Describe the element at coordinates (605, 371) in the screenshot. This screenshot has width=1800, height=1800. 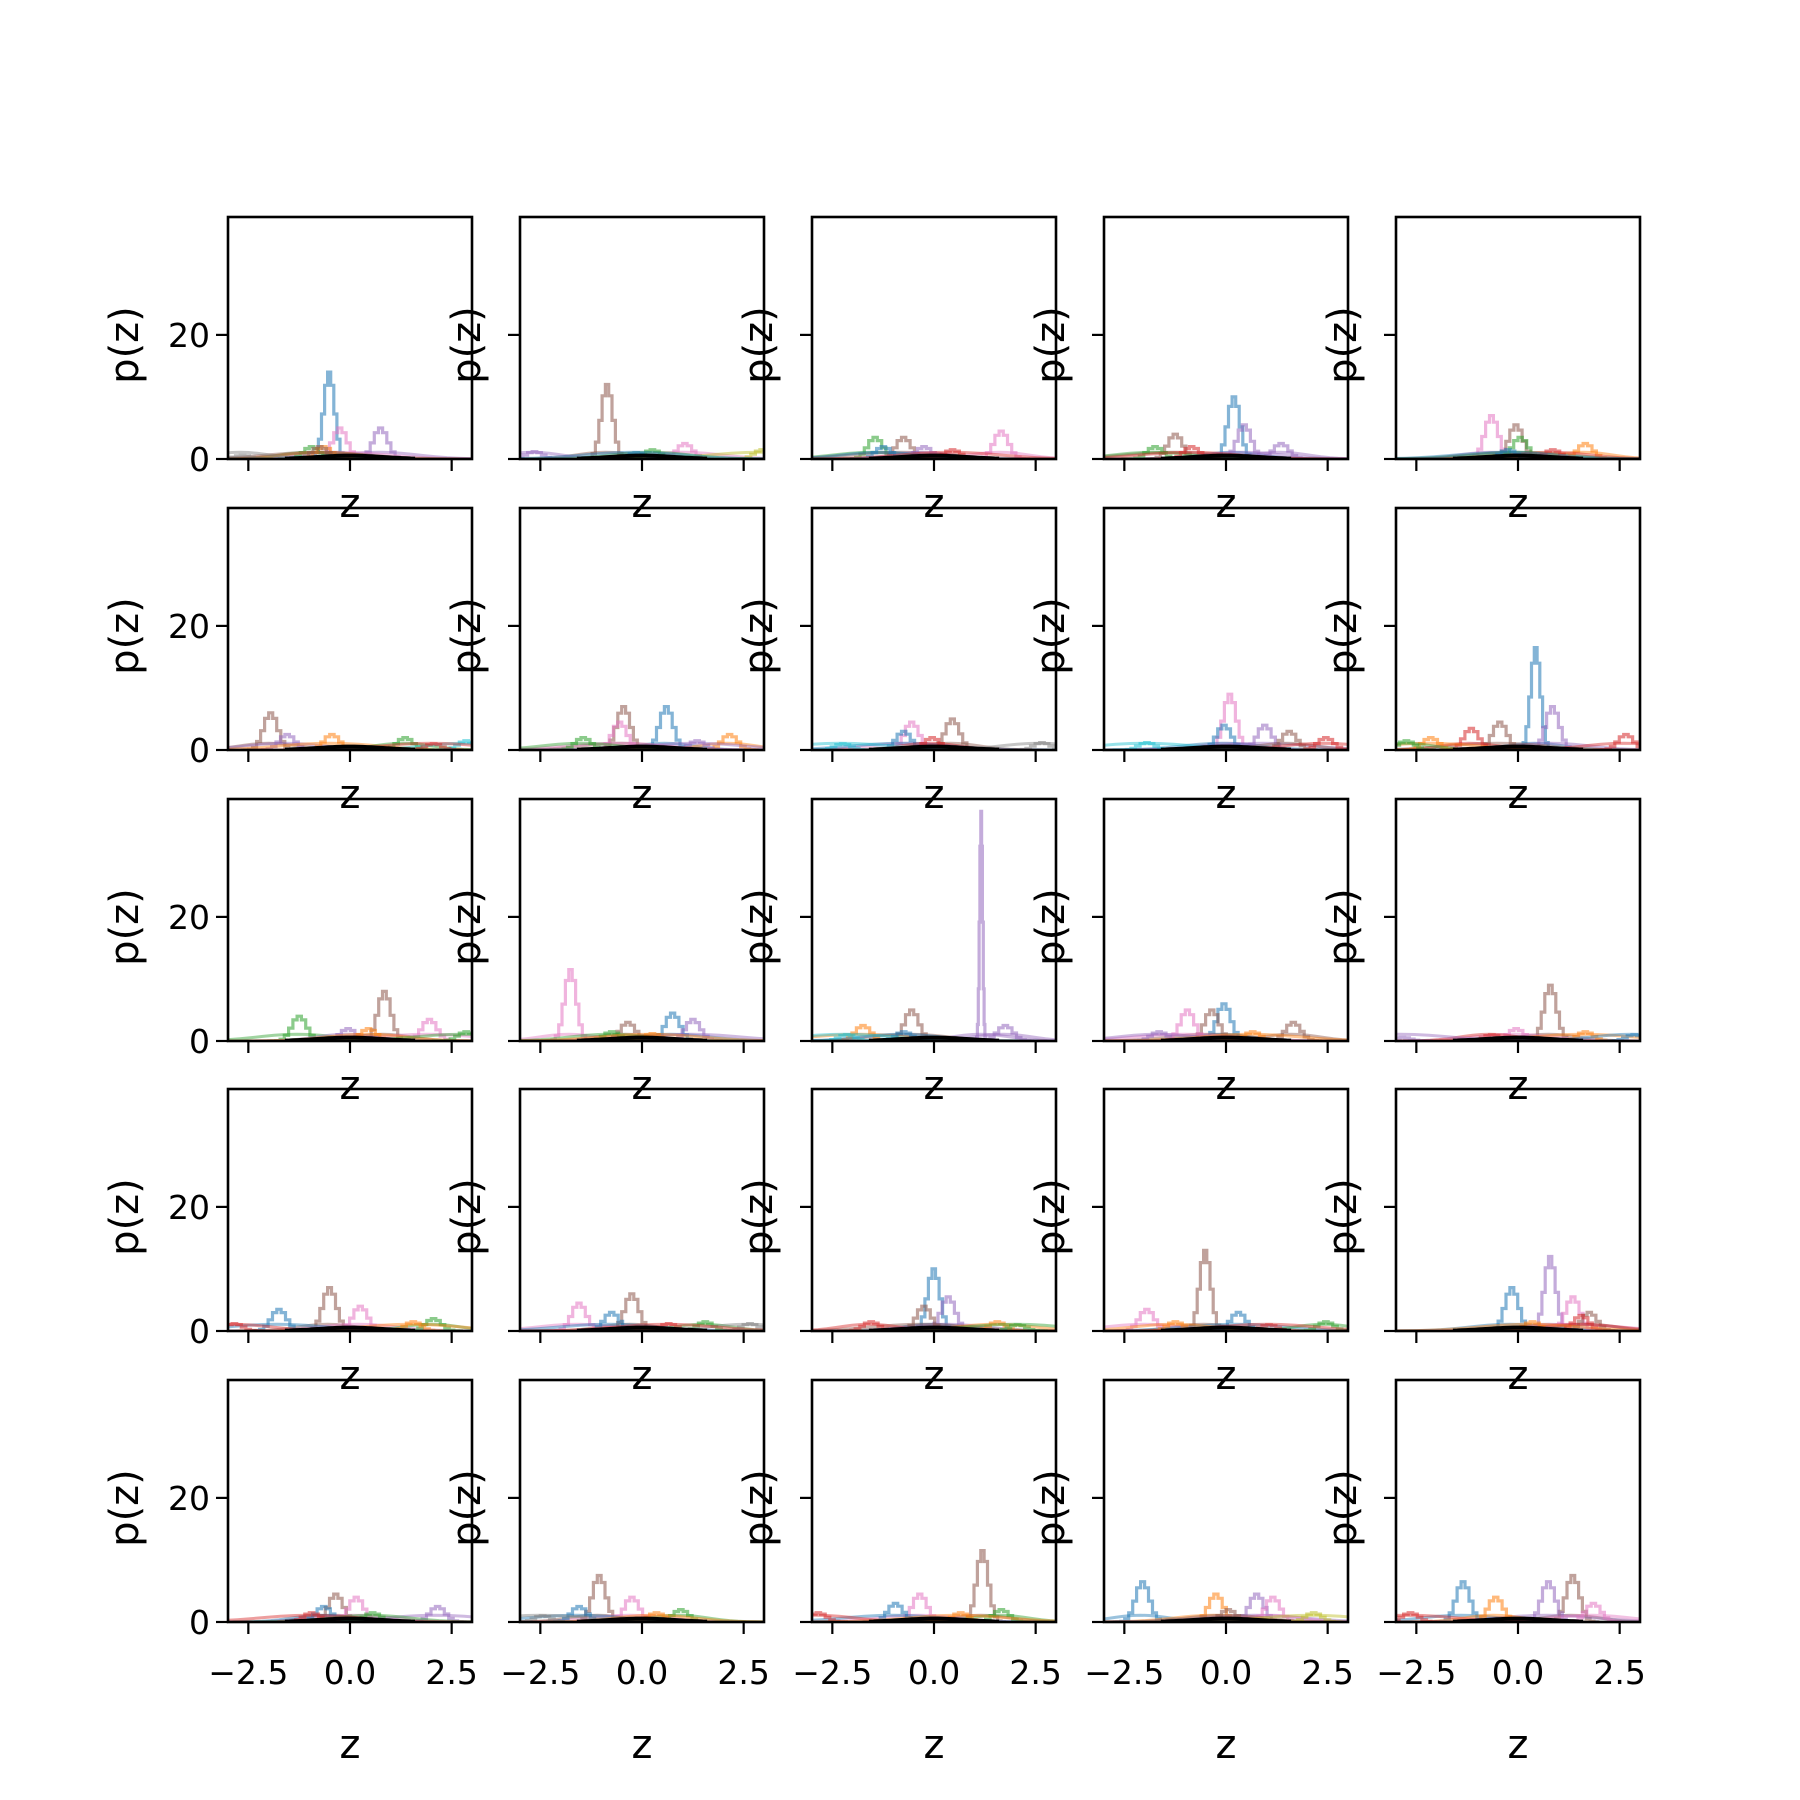
I see `subplot-r1-c2: z p(z)` at that location.